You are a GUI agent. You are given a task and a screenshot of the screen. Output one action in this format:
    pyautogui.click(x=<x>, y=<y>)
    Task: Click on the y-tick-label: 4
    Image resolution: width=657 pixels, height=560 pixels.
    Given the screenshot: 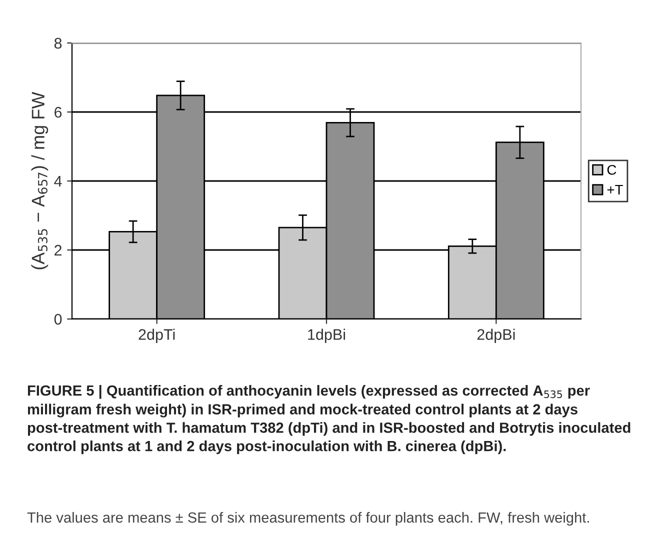 What is the action you would take?
    pyautogui.click(x=58, y=181)
    